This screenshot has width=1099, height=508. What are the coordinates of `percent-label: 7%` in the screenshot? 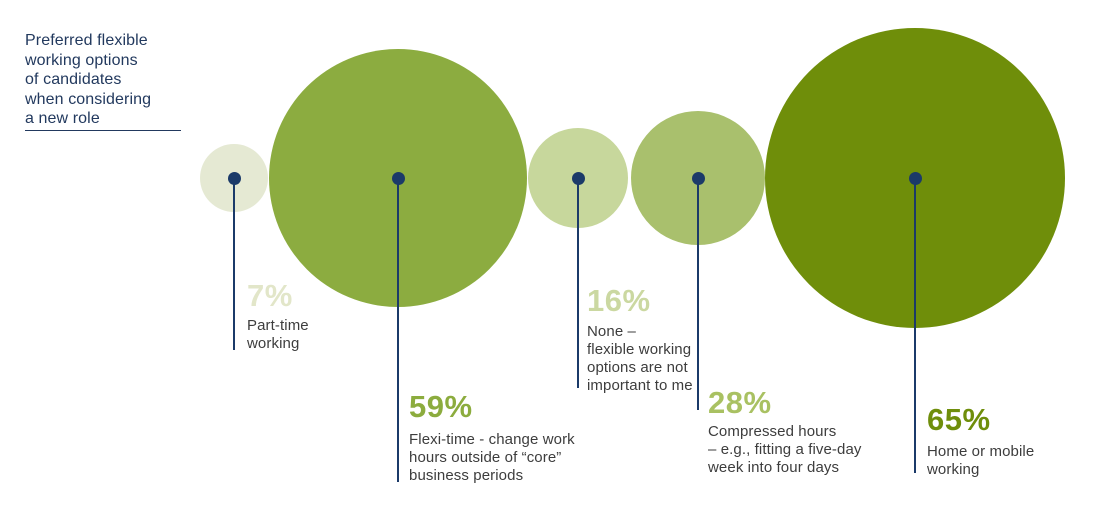 It's located at (270, 295).